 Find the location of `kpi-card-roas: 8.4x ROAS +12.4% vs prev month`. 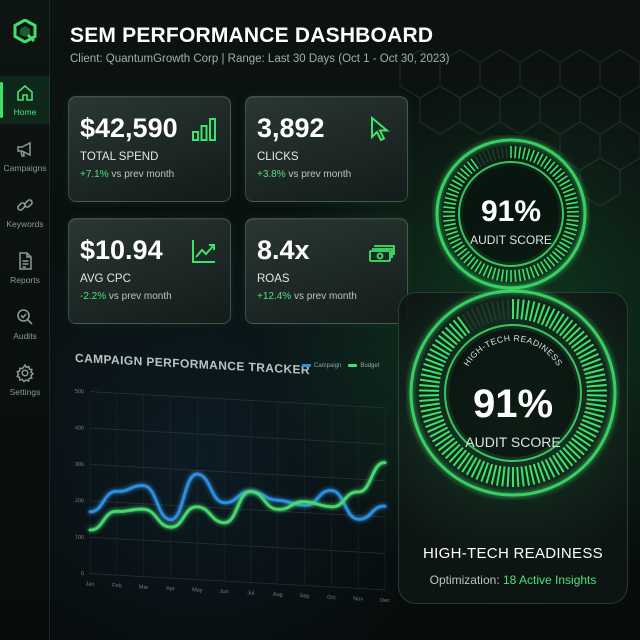

kpi-card-roas: 8.4x ROAS +12.4% vs prev month is located at coordinates (326, 271).